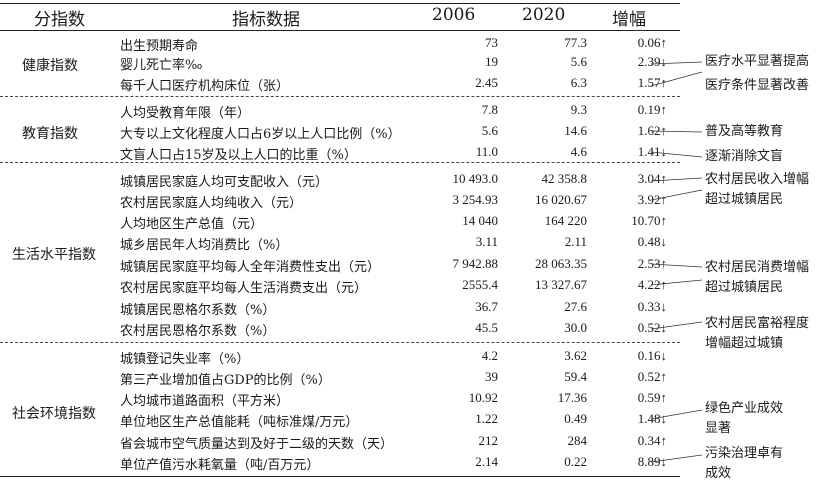  What do you see at coordinates (185, 359) in the screenshot?
I see `indicator-name: 城镇登记失业率（%）` at bounding box center [185, 359].